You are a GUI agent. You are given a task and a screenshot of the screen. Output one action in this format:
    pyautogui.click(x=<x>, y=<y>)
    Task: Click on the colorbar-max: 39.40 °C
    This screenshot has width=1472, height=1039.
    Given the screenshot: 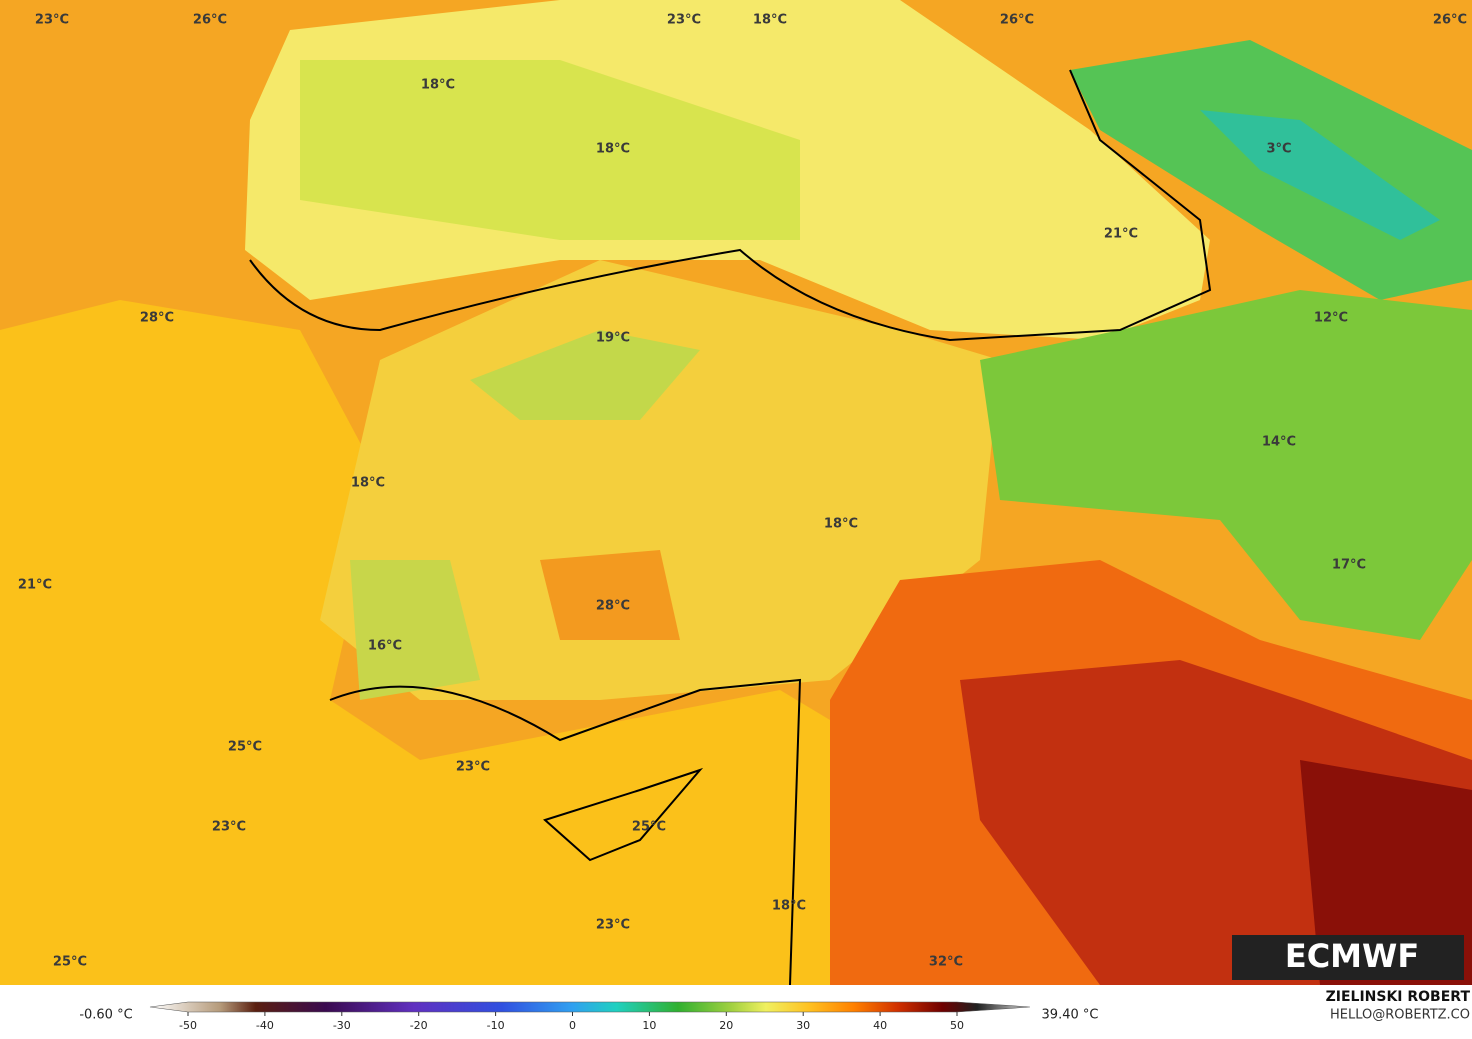 What is the action you would take?
    pyautogui.click(x=1070, y=1015)
    